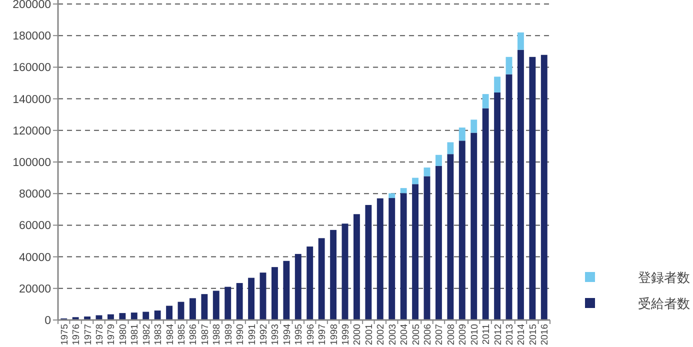 The height and width of the screenshot is (347, 693). I want to click on y-tick-label: 80000, so click(35, 194).